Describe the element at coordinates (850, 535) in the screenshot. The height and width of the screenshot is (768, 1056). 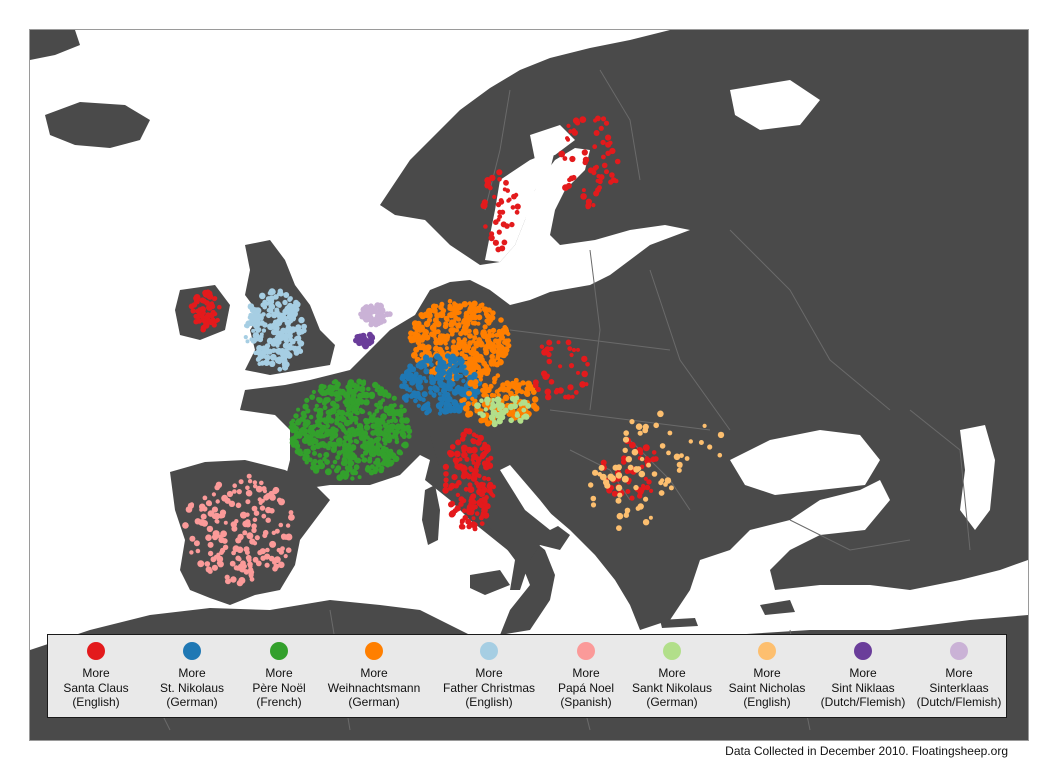
I see `border-line` at that location.